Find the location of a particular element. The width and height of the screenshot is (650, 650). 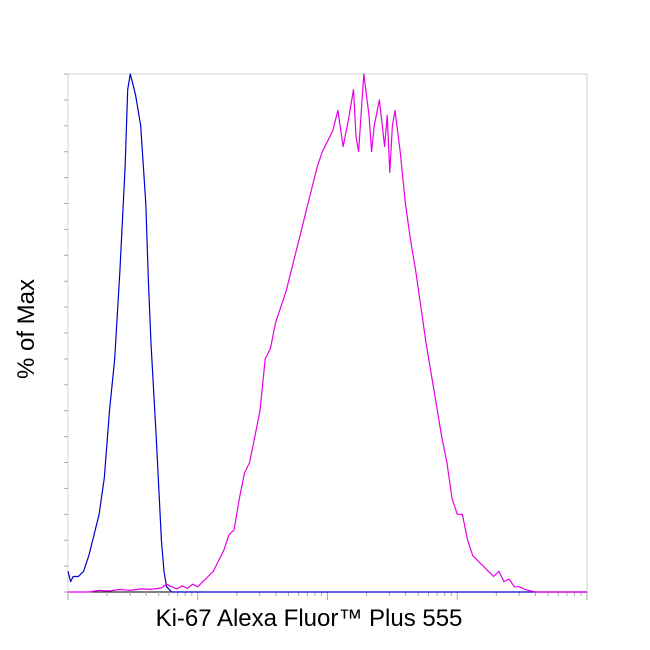

x-axis-label: Ki-67 Alexa Fluor™ Plus 555 is located at coordinates (309, 618).